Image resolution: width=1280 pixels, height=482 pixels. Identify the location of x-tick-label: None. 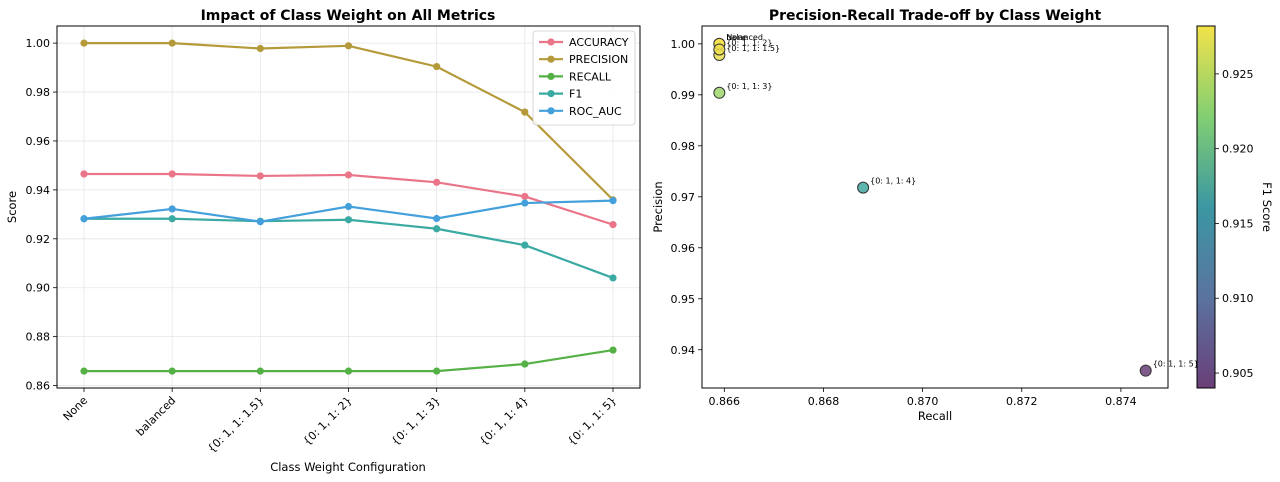
(76, 409).